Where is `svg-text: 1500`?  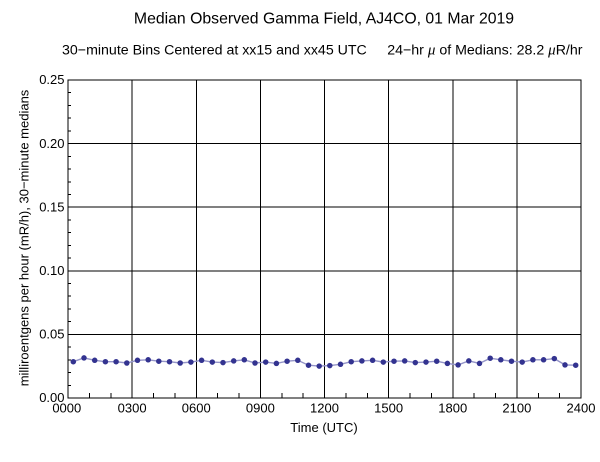 svg-text: 1500 is located at coordinates (388, 408).